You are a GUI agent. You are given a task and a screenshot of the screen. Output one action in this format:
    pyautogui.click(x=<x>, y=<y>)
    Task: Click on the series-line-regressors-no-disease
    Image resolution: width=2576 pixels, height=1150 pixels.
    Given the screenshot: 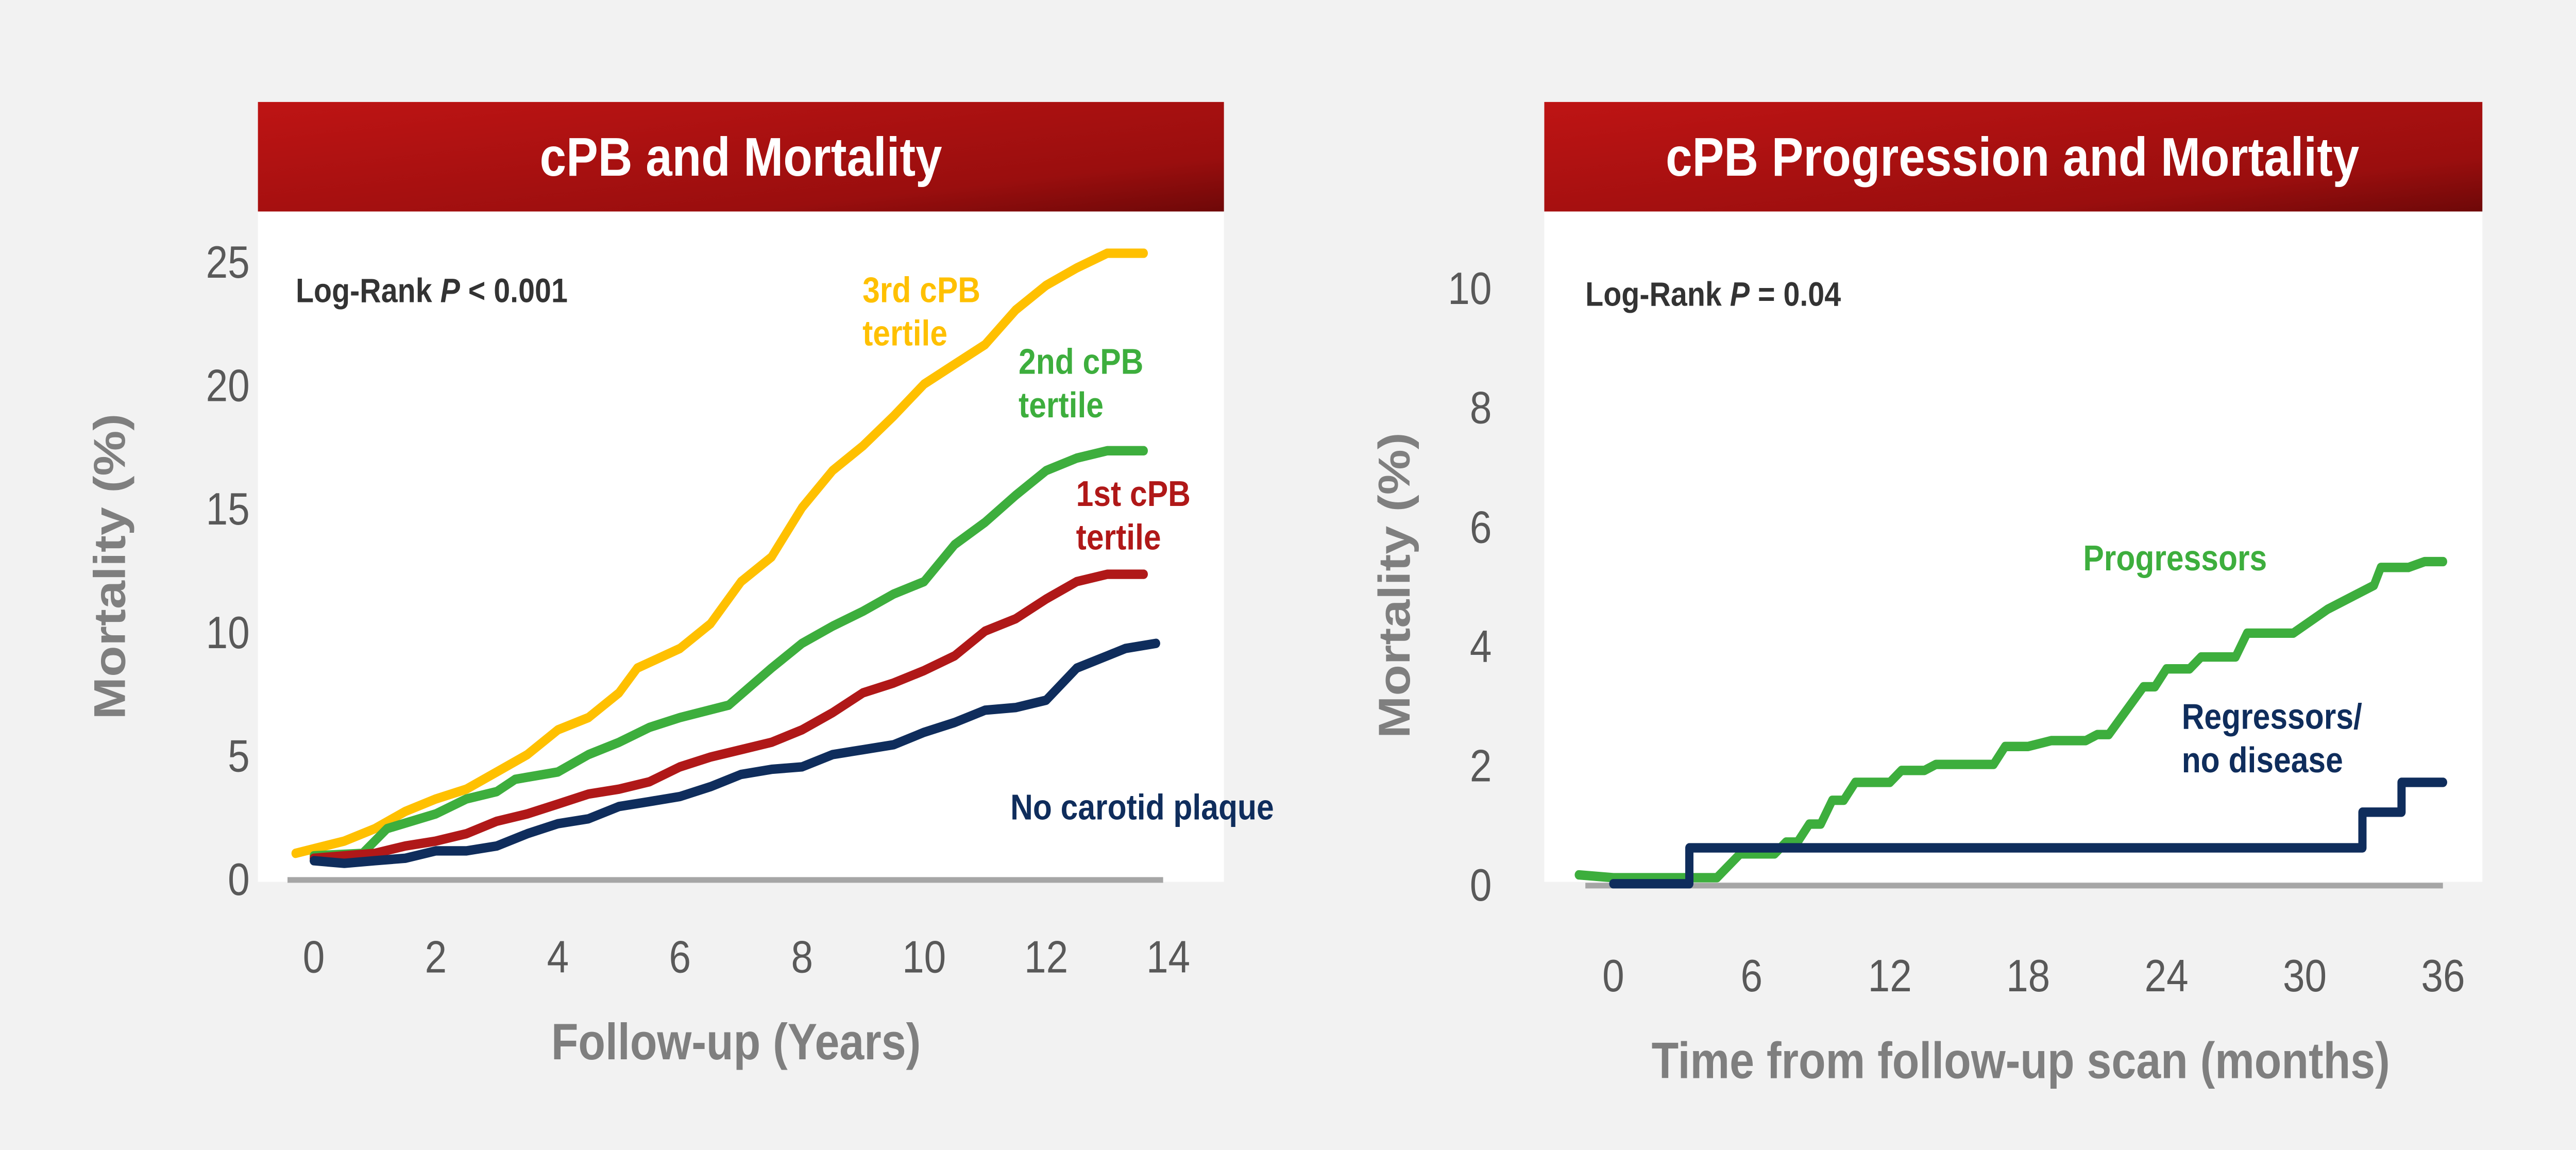 What is the action you would take?
    pyautogui.click(x=2028, y=833)
    